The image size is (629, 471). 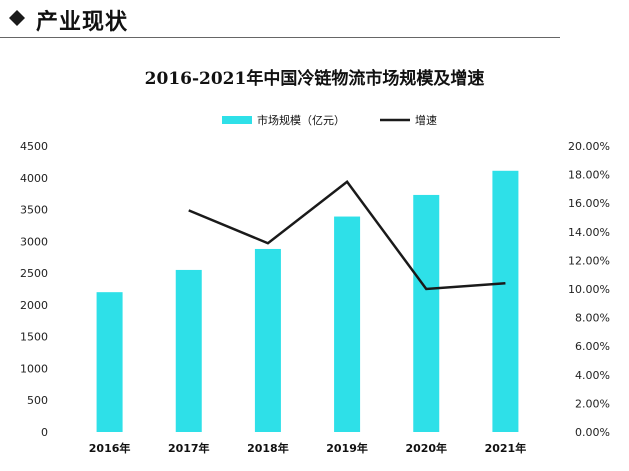 I want to click on legend-line-label: 增速, so click(x=426, y=120).